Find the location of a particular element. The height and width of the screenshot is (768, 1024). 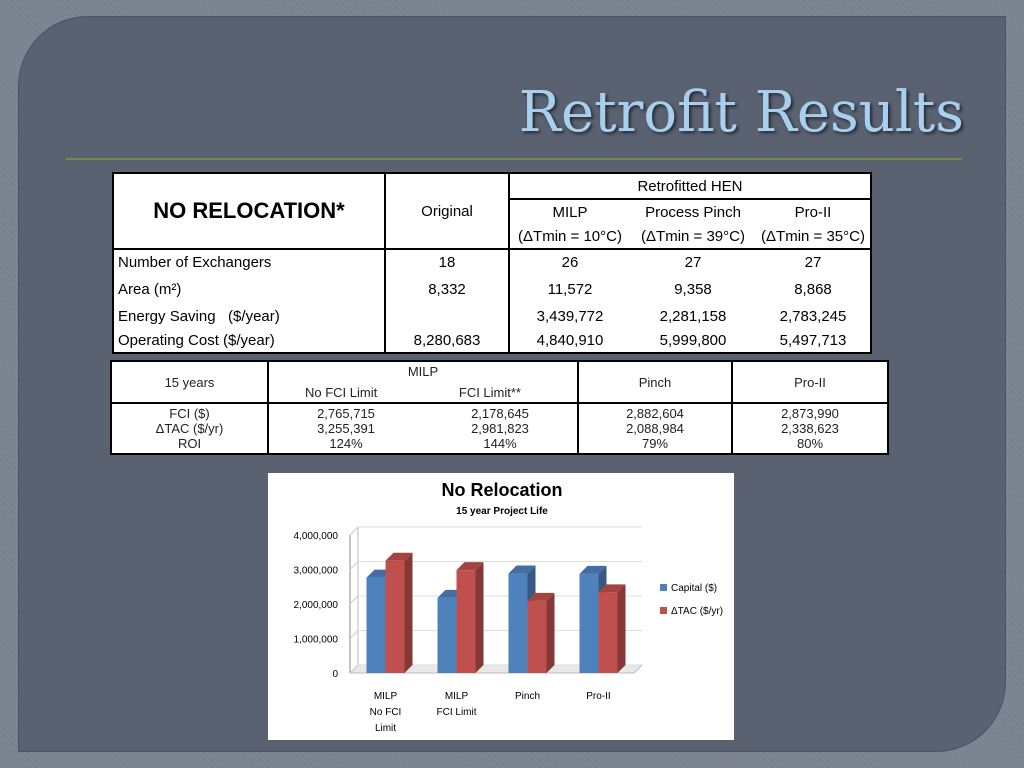

row-label: ΔTAC ($/yr) is located at coordinates (189, 428).